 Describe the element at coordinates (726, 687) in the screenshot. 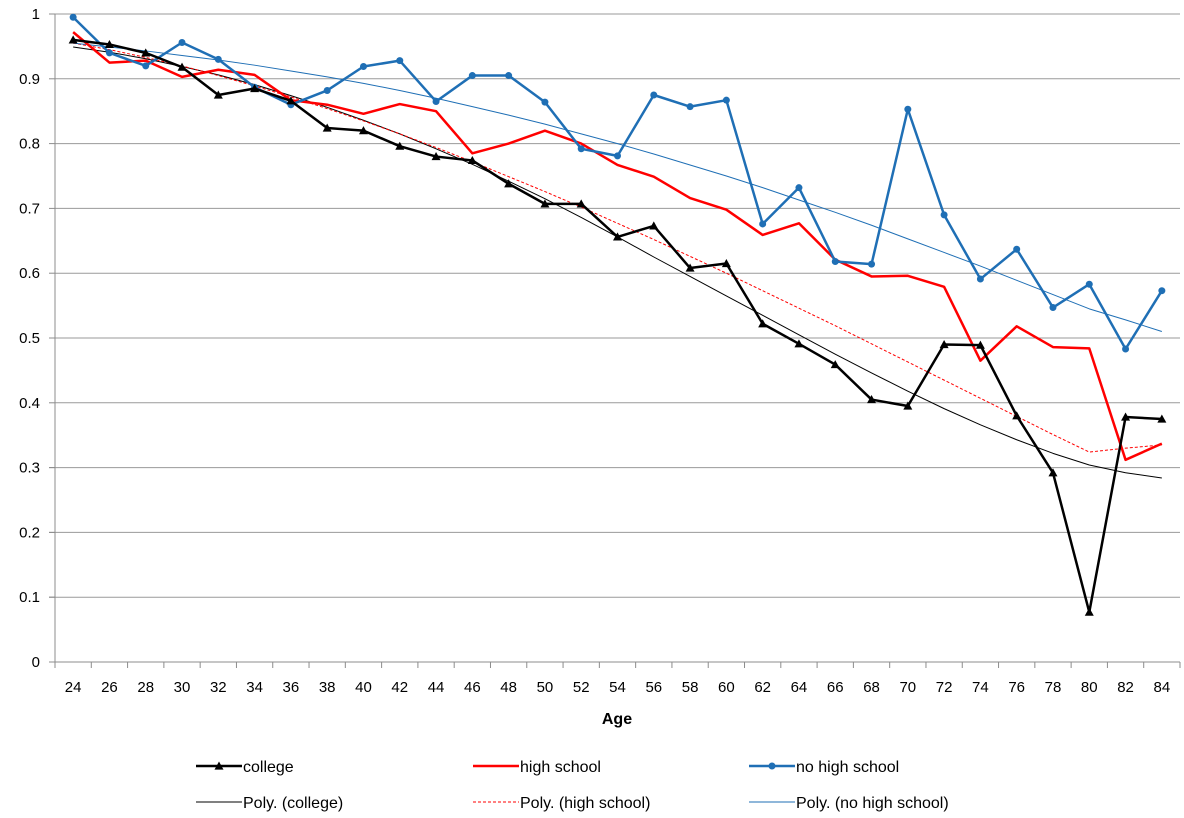

I see `x-tick-label: 60` at that location.